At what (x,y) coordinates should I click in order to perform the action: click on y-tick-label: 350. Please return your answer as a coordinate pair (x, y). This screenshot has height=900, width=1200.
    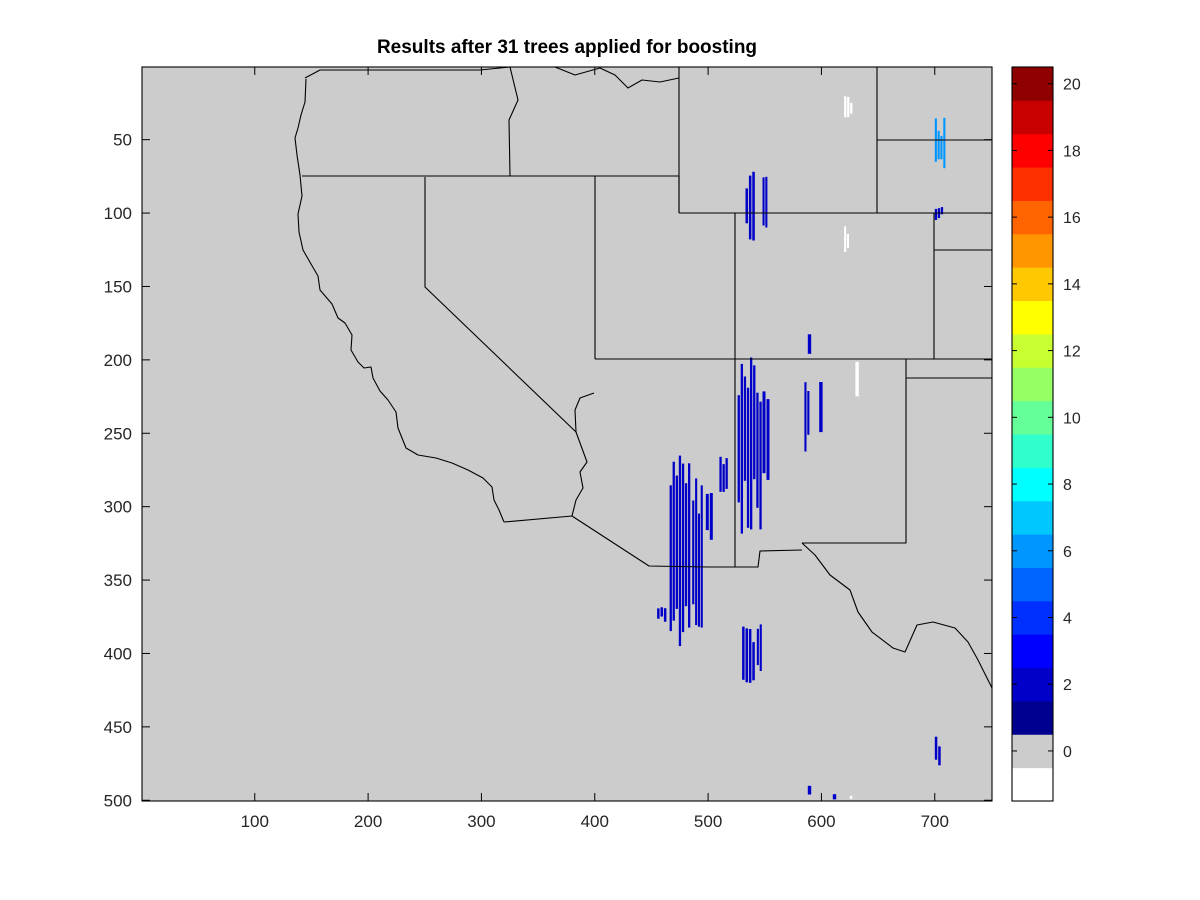
    Looking at the image, I should click on (118, 580).